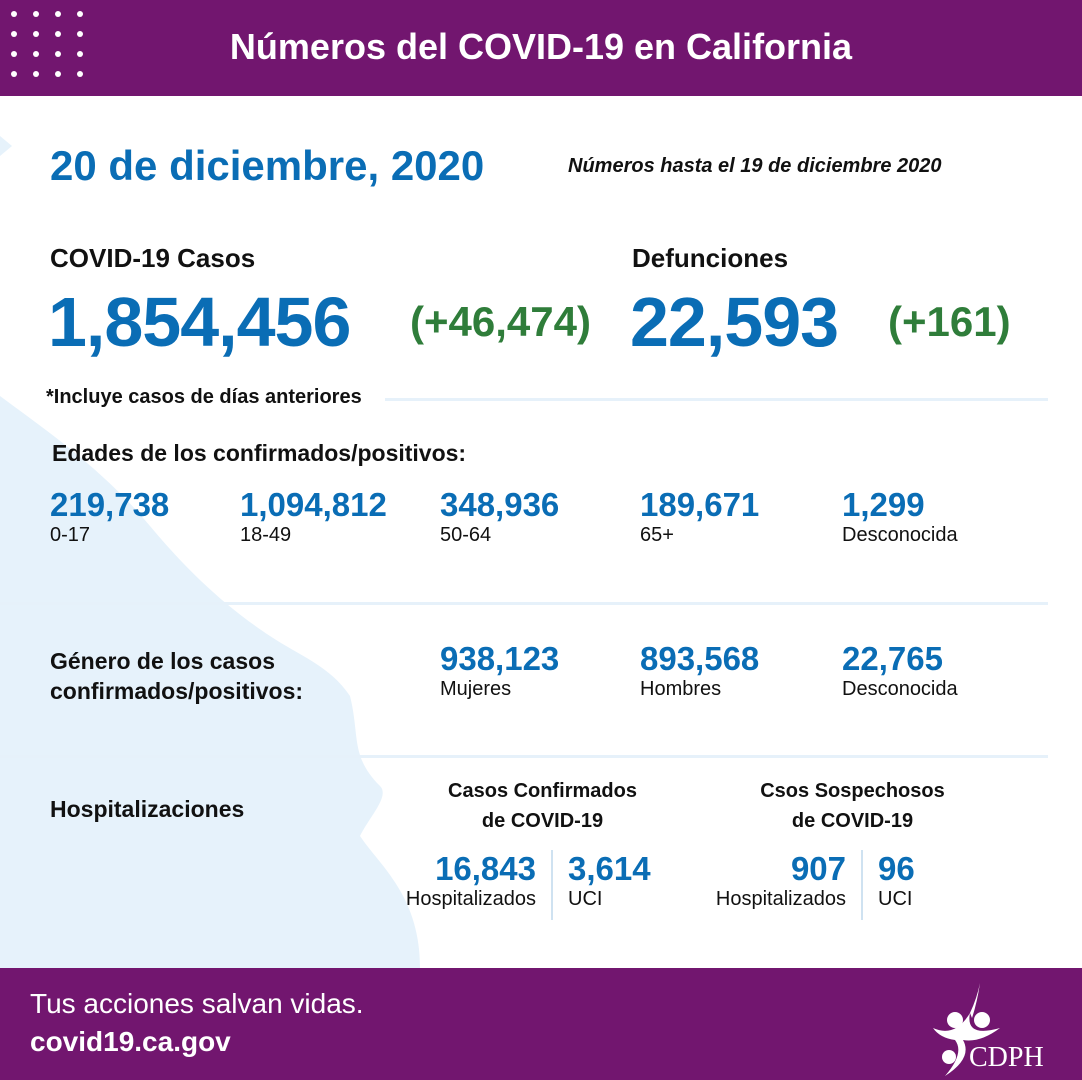  I want to click on header-banner: Números del COVID-19 en California, so click(541, 48).